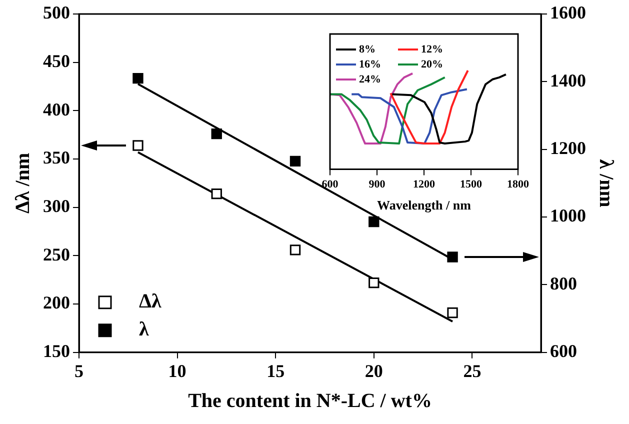  What do you see at coordinates (568, 12) in the screenshot?
I see `y2-tick-label: 1600` at bounding box center [568, 12].